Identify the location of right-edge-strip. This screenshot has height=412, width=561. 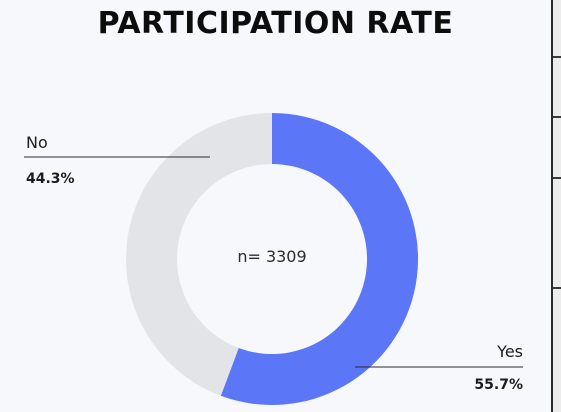
(557, 206).